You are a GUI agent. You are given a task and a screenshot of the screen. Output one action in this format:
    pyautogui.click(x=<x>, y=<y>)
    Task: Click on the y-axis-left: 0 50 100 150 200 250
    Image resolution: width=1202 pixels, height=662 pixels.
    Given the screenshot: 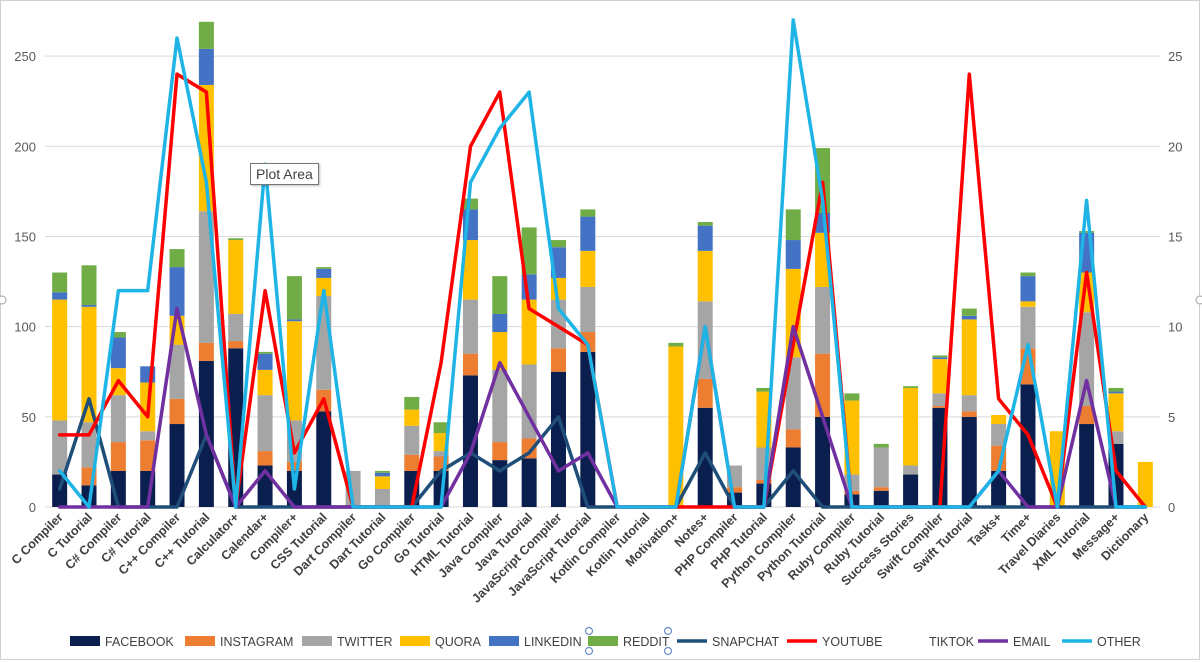 What is the action you would take?
    pyautogui.click(x=25, y=282)
    